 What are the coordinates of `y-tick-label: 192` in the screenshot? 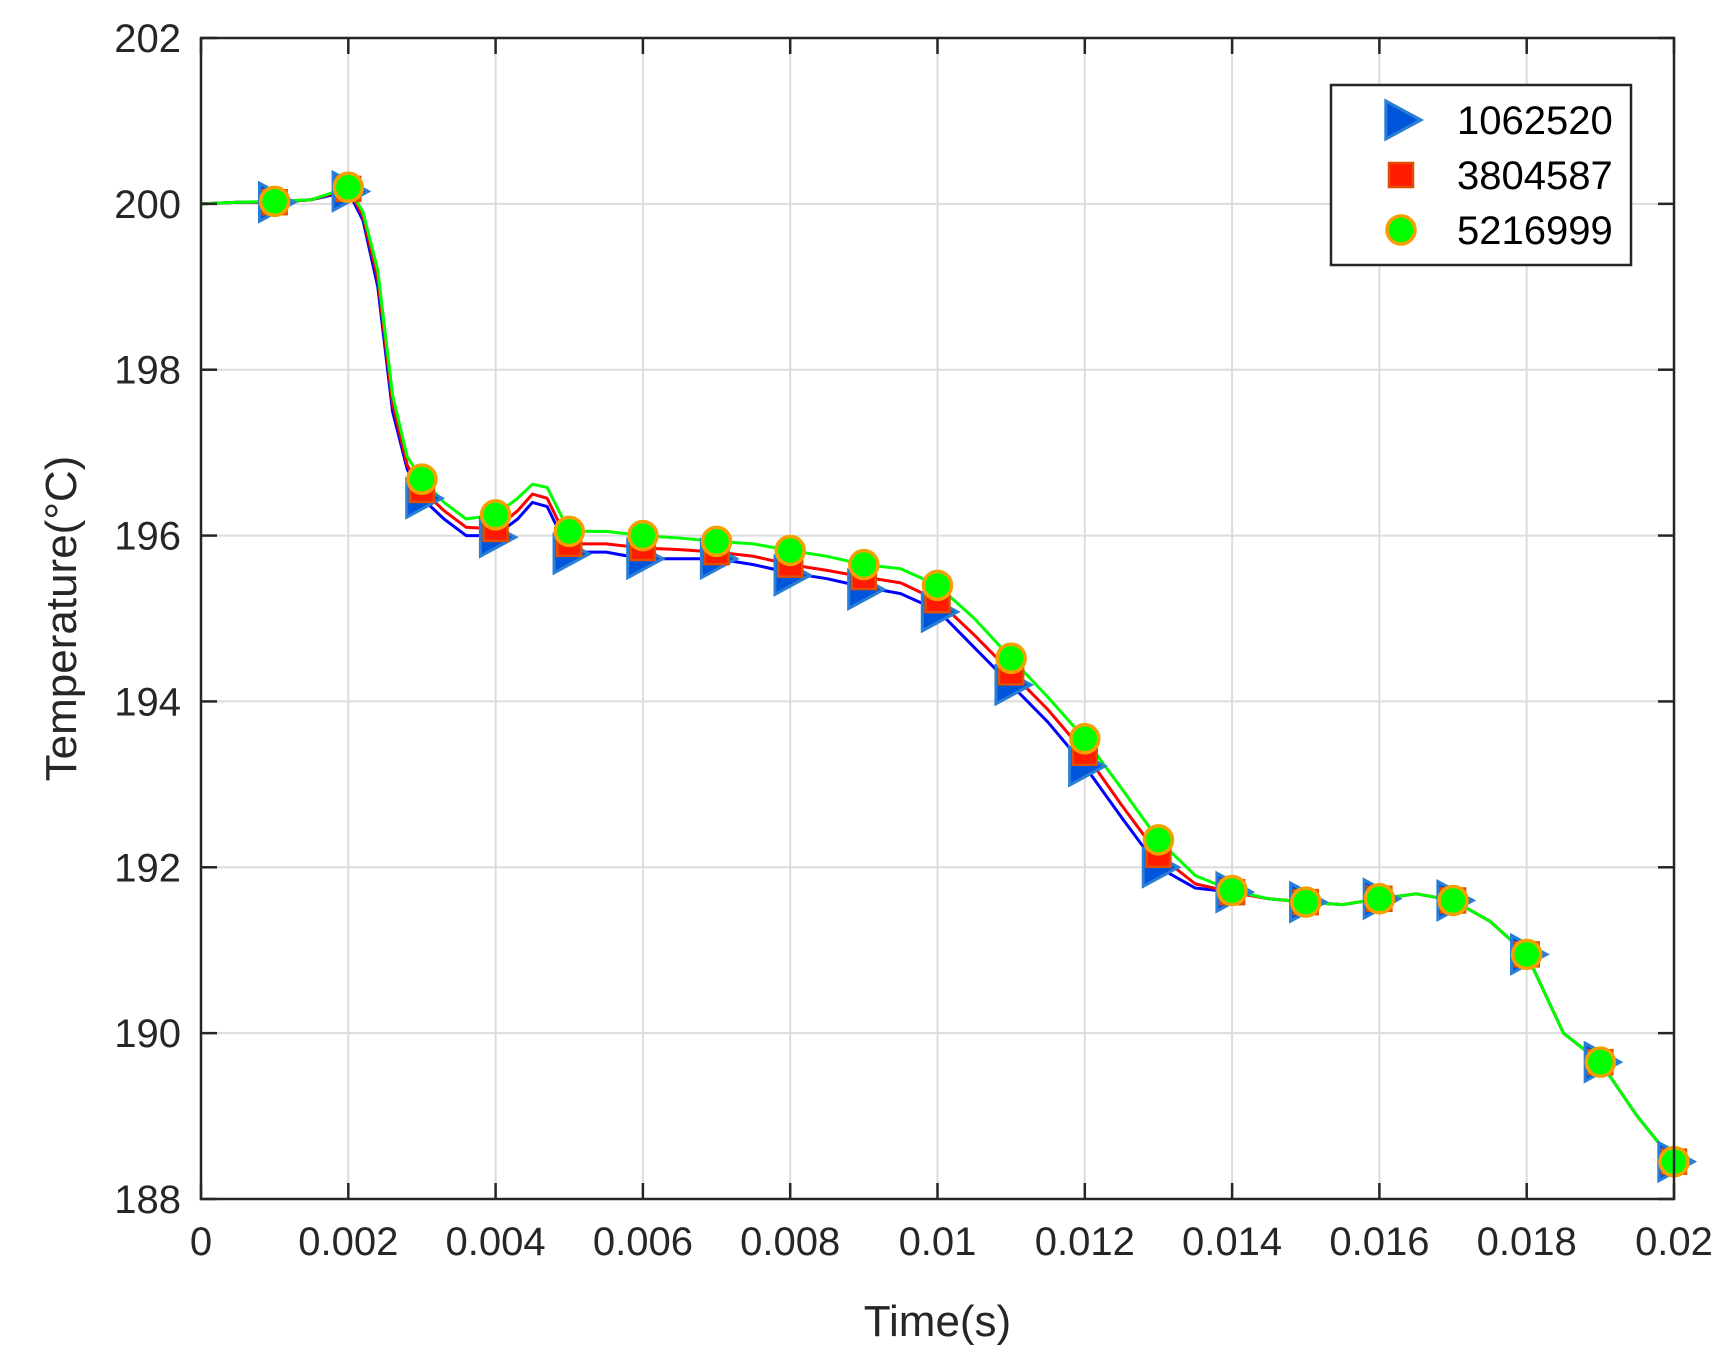 It's located at (147, 868).